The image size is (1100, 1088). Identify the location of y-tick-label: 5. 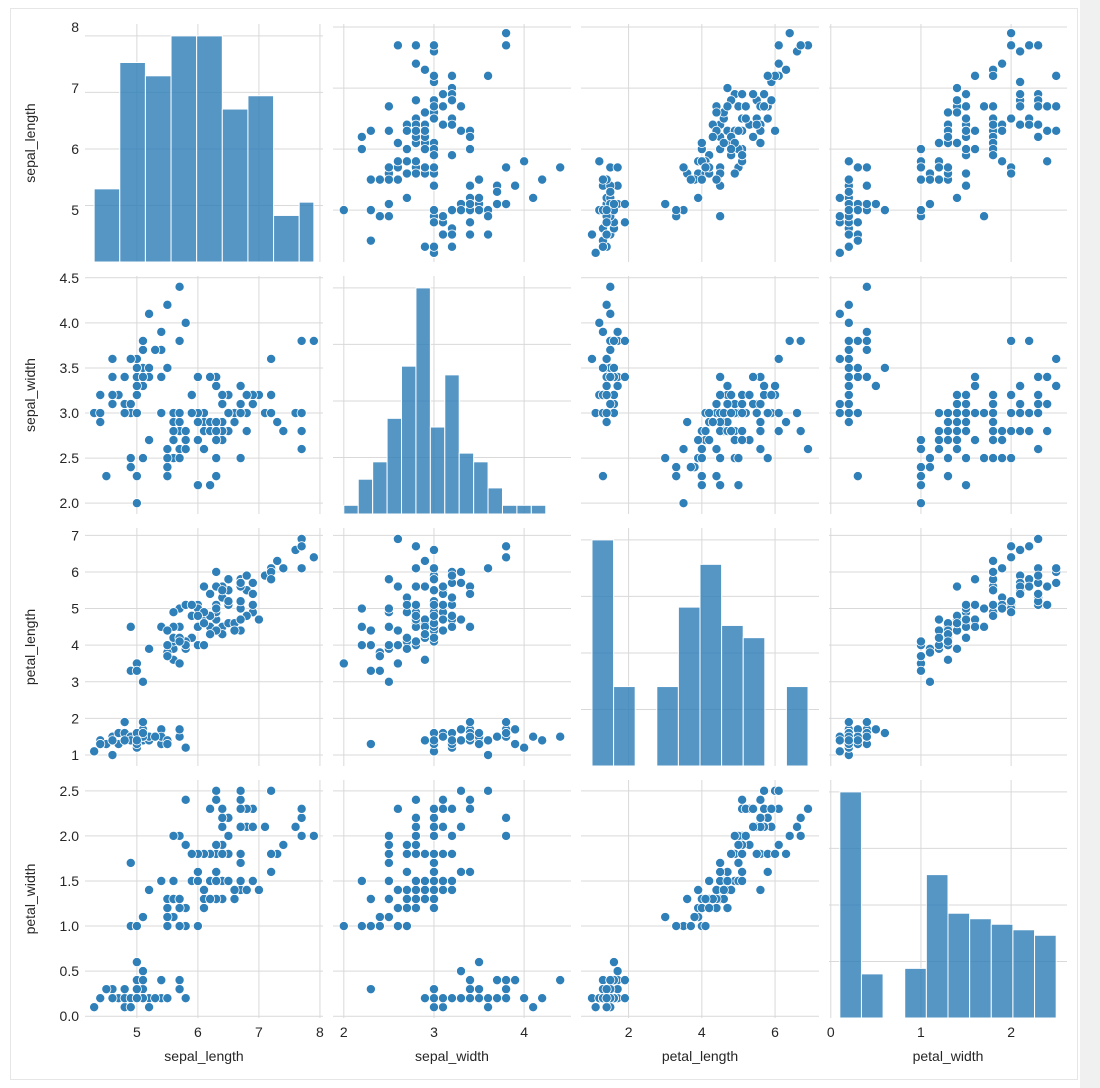
(75, 609).